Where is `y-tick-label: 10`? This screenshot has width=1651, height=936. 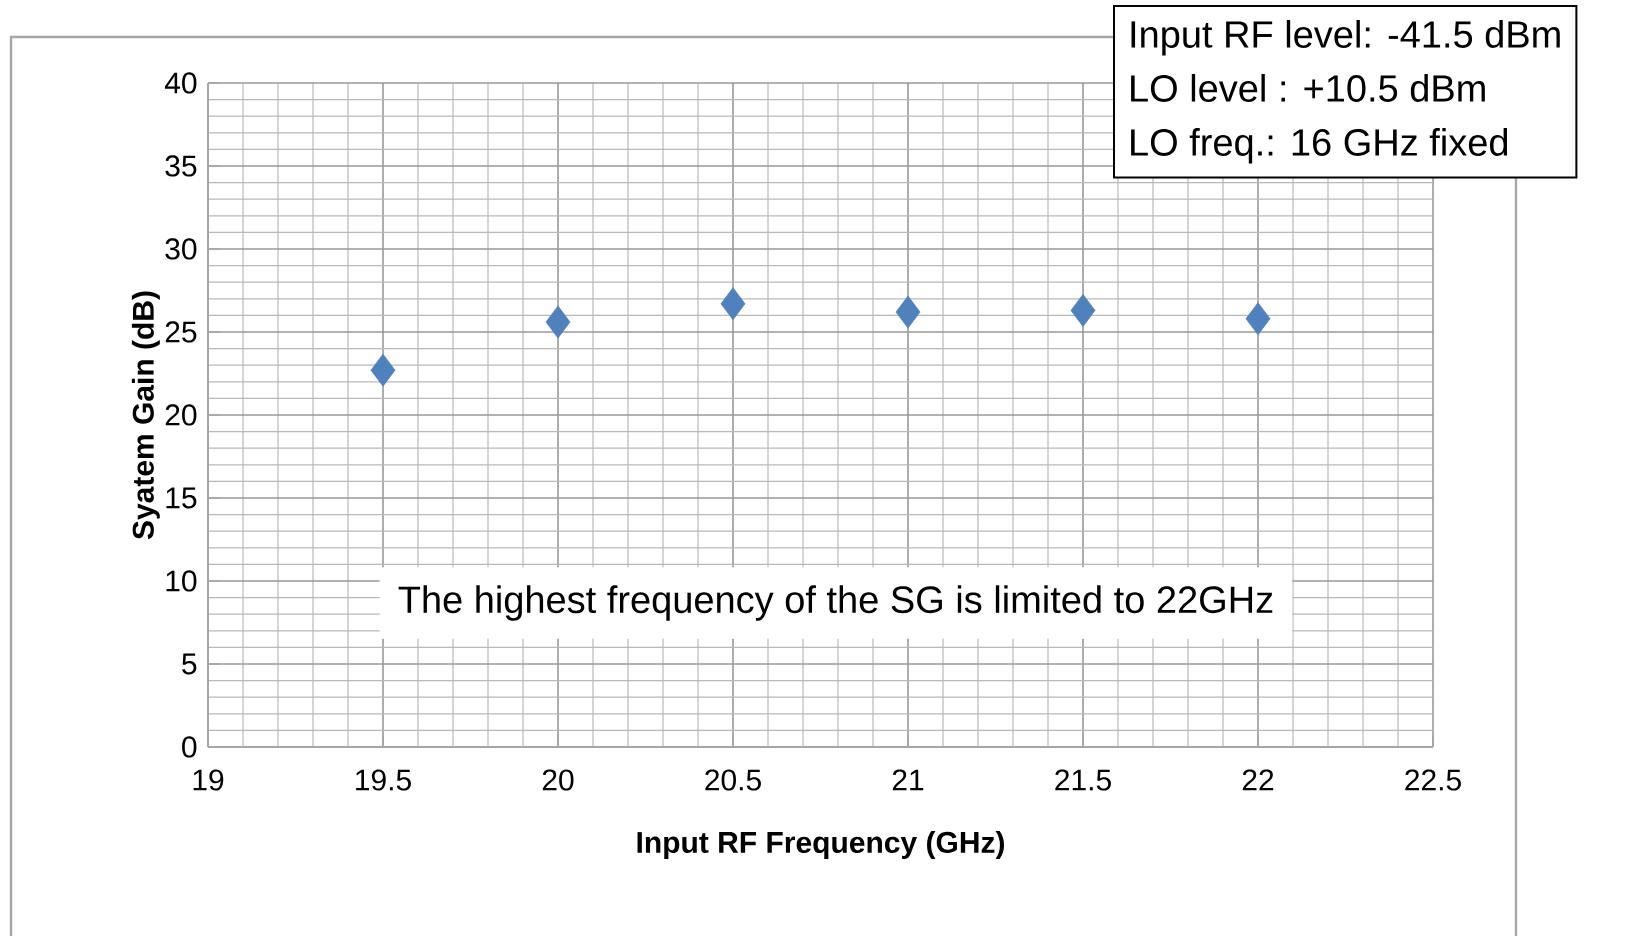
y-tick-label: 10 is located at coordinates (181, 581).